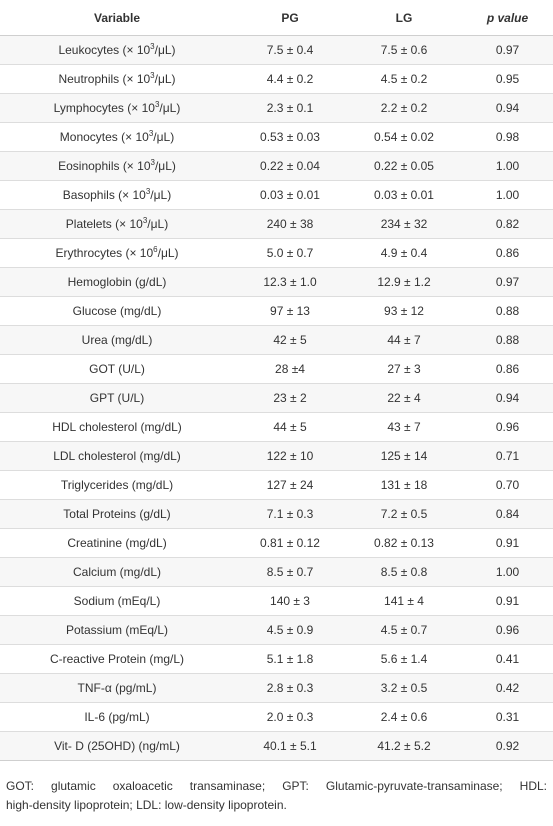  Describe the element at coordinates (404, 108) in the screenshot. I see `cell-lg: 2.2 ± 0.2` at that location.